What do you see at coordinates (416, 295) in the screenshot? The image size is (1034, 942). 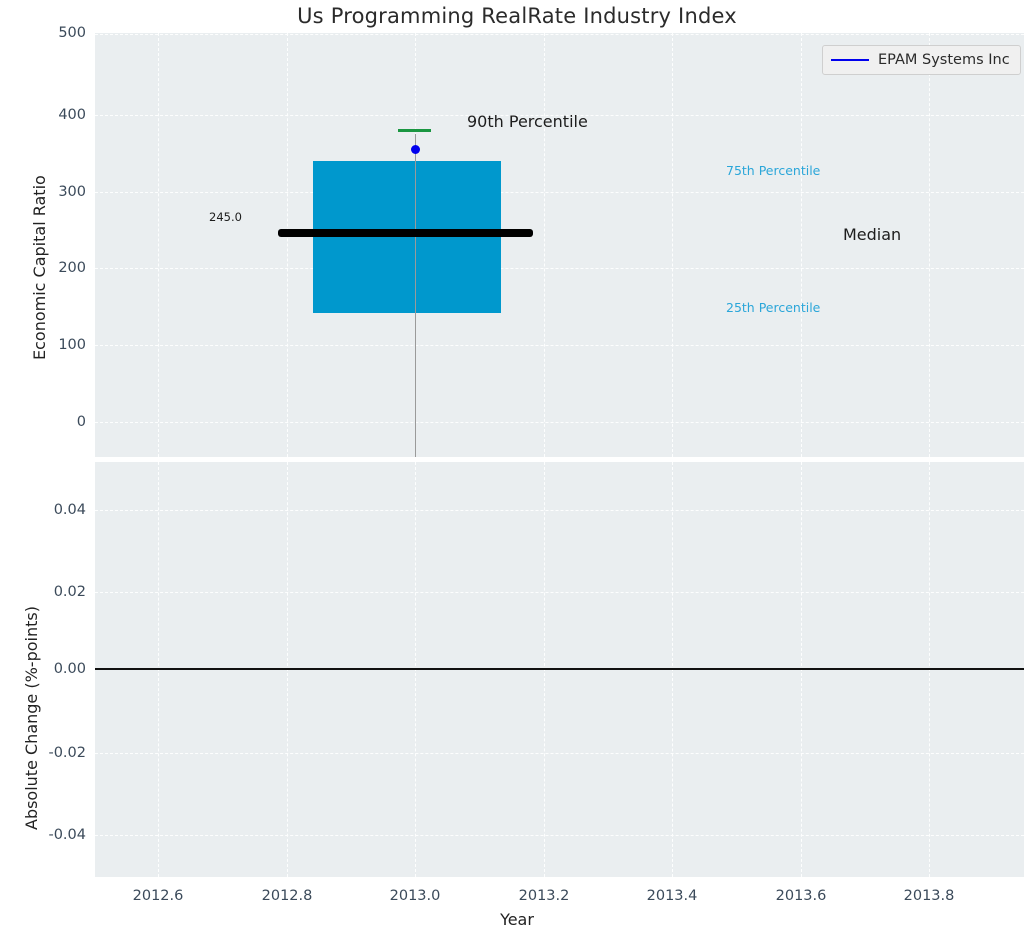 I see `year-marker-line` at bounding box center [416, 295].